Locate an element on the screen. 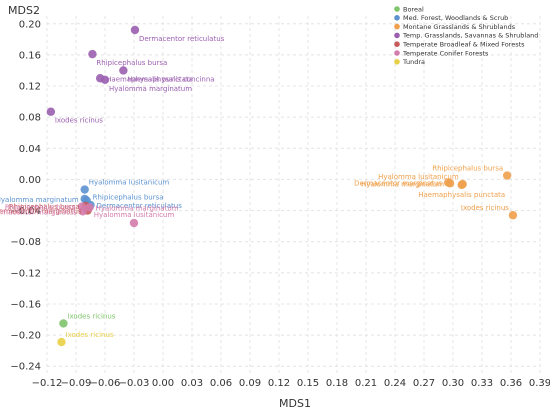 This screenshot has width=550, height=412. x-tick-label: 0.24 is located at coordinates (395, 383).